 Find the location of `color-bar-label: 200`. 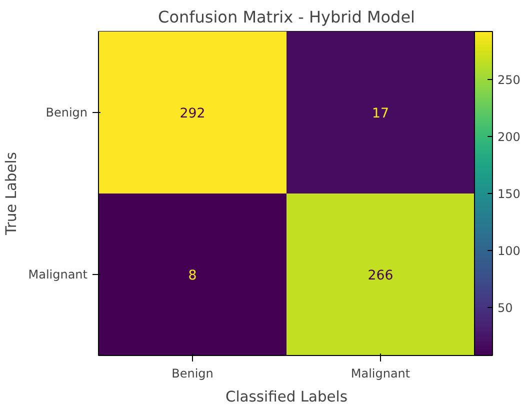

color-bar-label: 200 is located at coordinates (509, 137).